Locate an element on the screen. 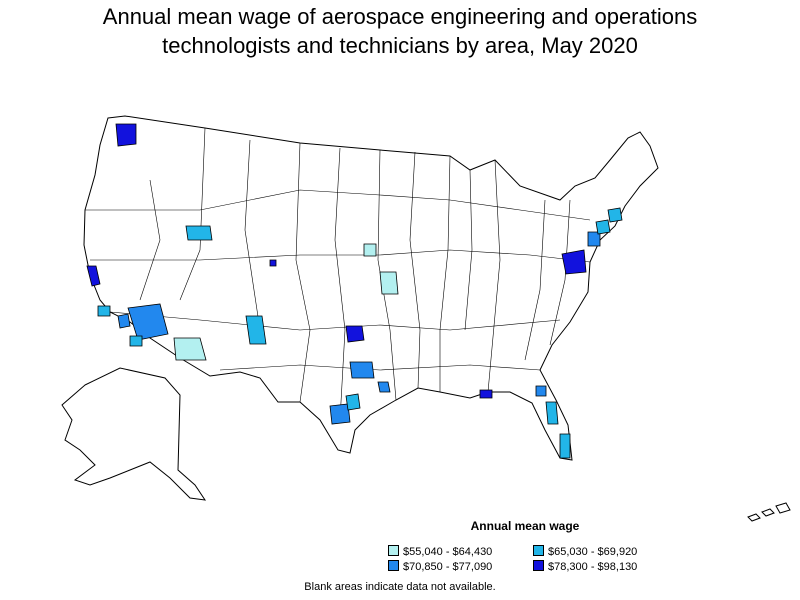 The width and height of the screenshot is (800, 600). area-colorado-small is located at coordinates (273, 263).